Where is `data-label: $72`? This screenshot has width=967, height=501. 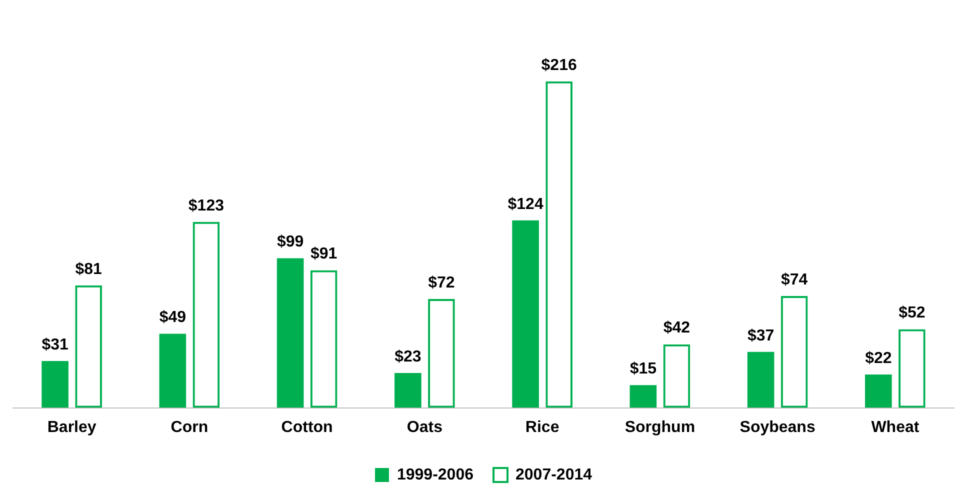 data-label: $72 is located at coordinates (441, 283).